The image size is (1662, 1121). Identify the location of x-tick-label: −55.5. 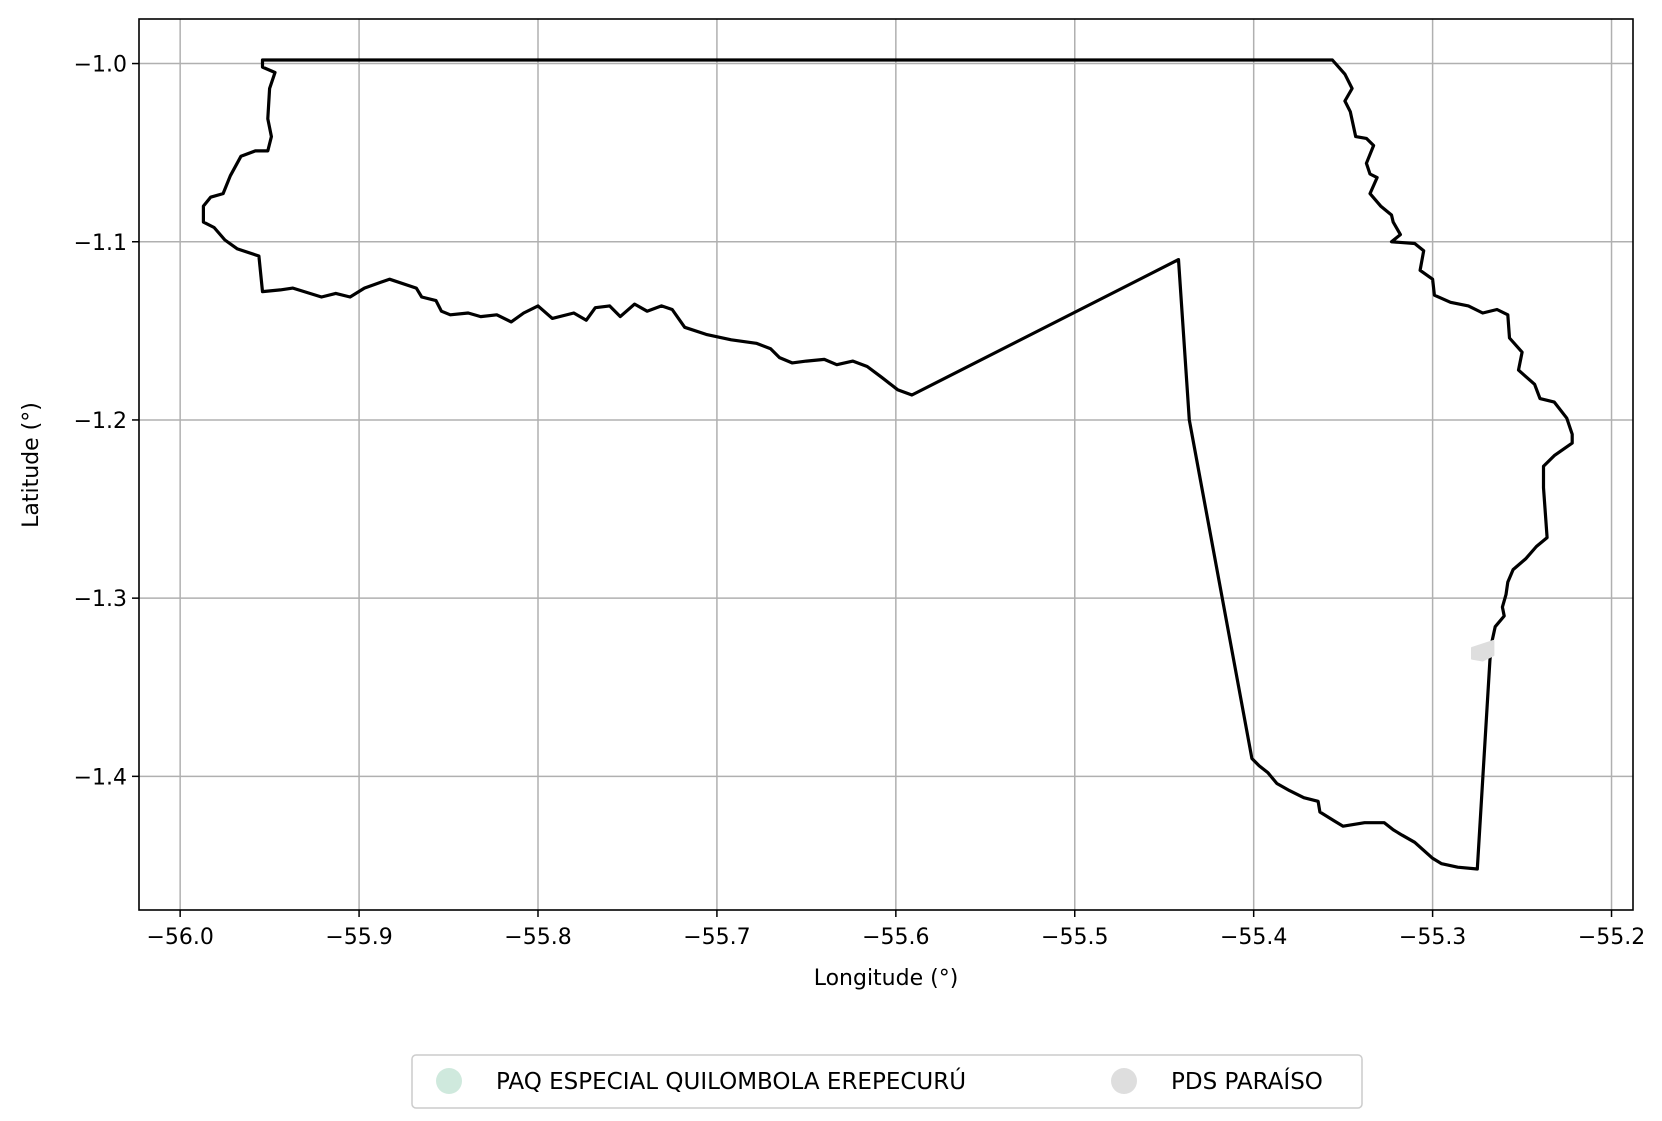
(1074, 937).